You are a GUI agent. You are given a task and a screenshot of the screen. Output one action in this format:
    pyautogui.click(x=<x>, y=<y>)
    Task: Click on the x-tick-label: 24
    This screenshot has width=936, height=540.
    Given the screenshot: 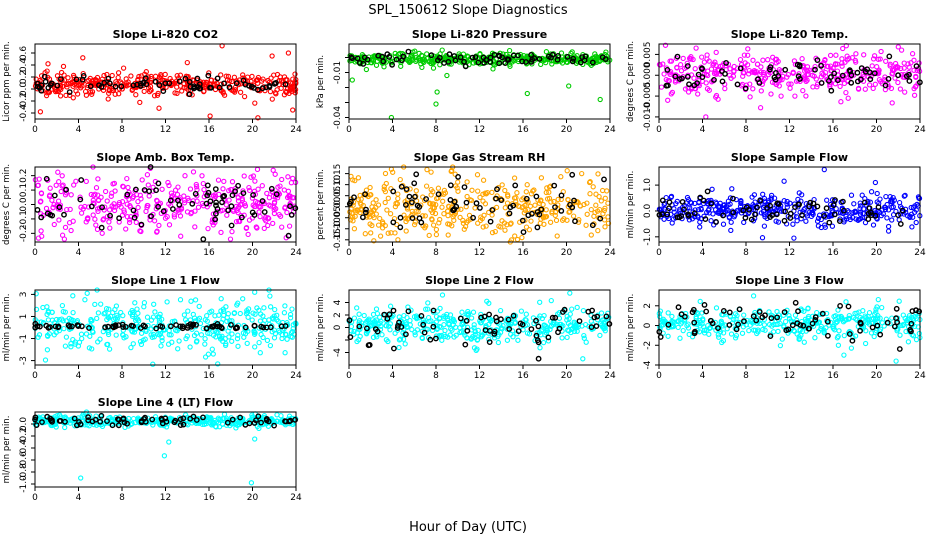 What is the action you would take?
    pyautogui.click(x=610, y=376)
    